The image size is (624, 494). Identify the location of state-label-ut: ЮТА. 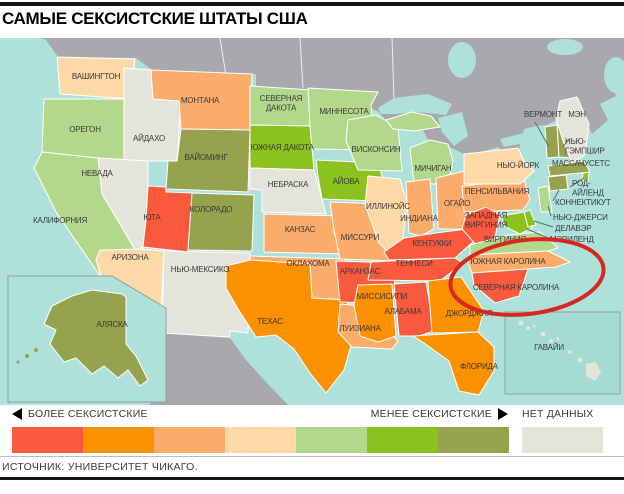
(153, 217).